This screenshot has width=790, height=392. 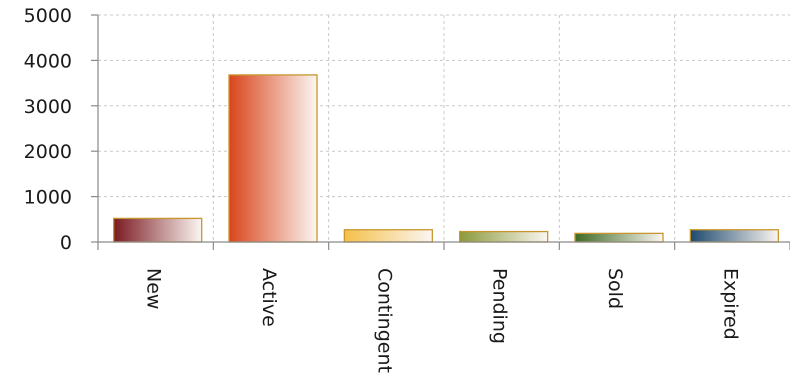 I want to click on x-tick-label: Pending, so click(x=500, y=306).